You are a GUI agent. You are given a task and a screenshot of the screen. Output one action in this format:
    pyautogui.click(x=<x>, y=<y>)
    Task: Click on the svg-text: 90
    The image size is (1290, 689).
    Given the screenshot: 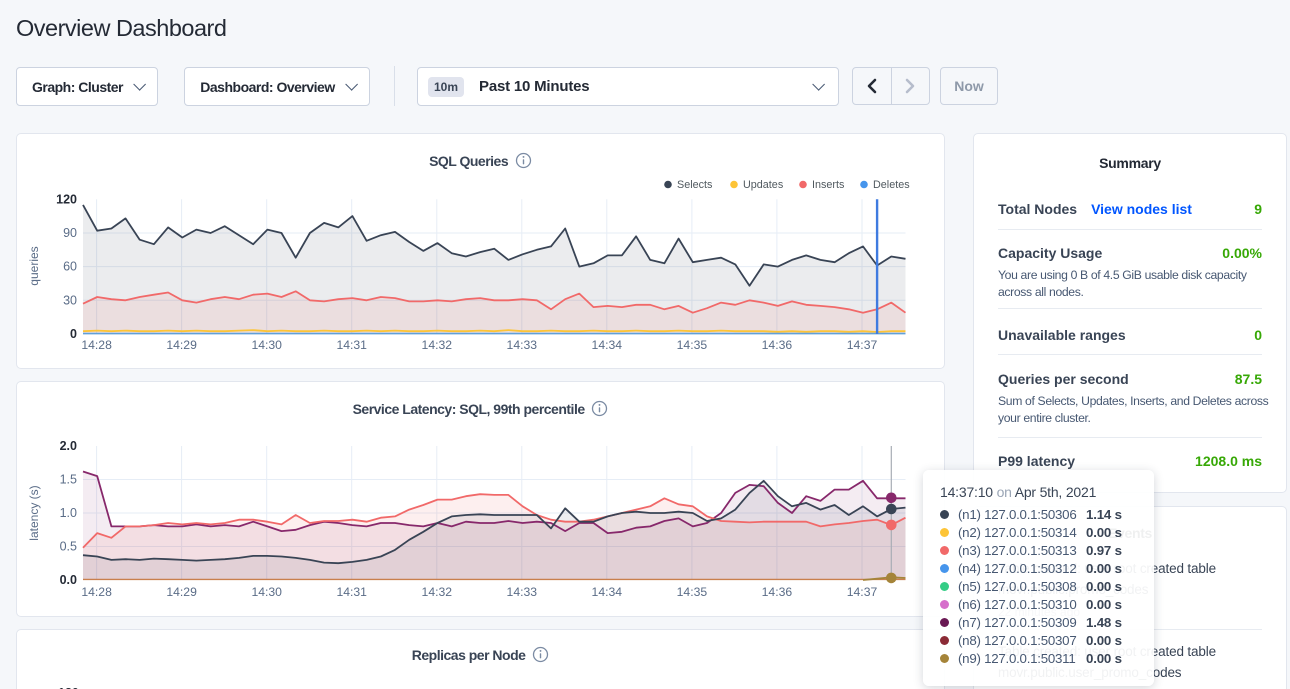 What is the action you would take?
    pyautogui.click(x=70, y=233)
    